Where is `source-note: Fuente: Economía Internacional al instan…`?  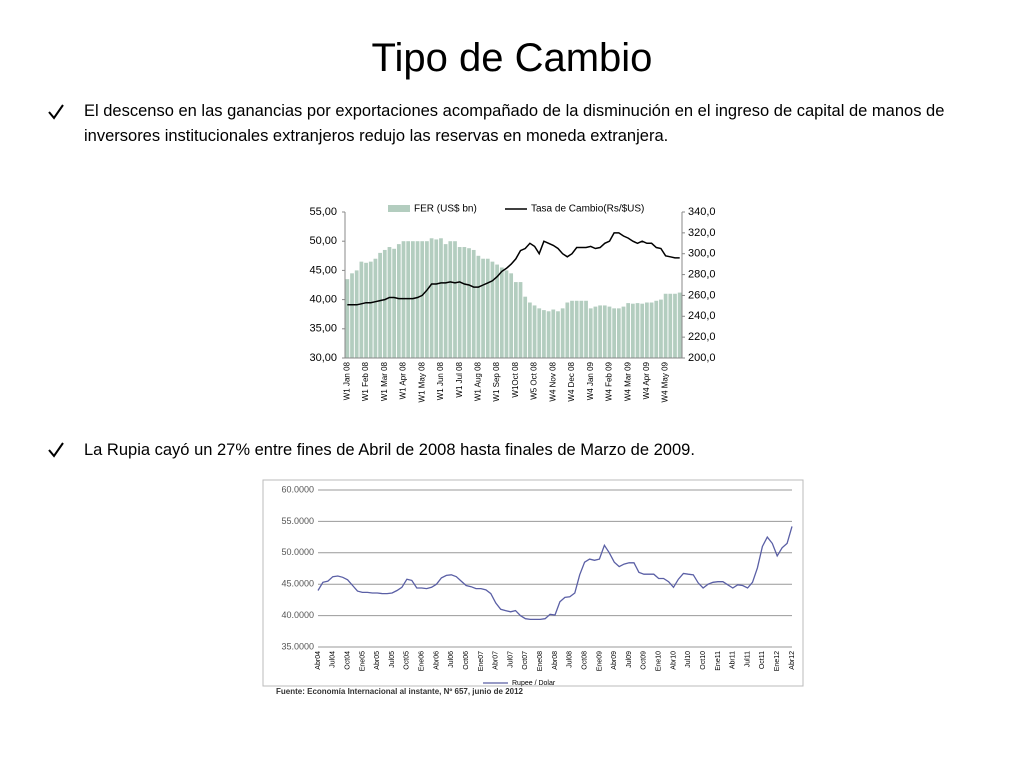
source-note: Fuente: Economía Internacional al instan… is located at coordinates (400, 691).